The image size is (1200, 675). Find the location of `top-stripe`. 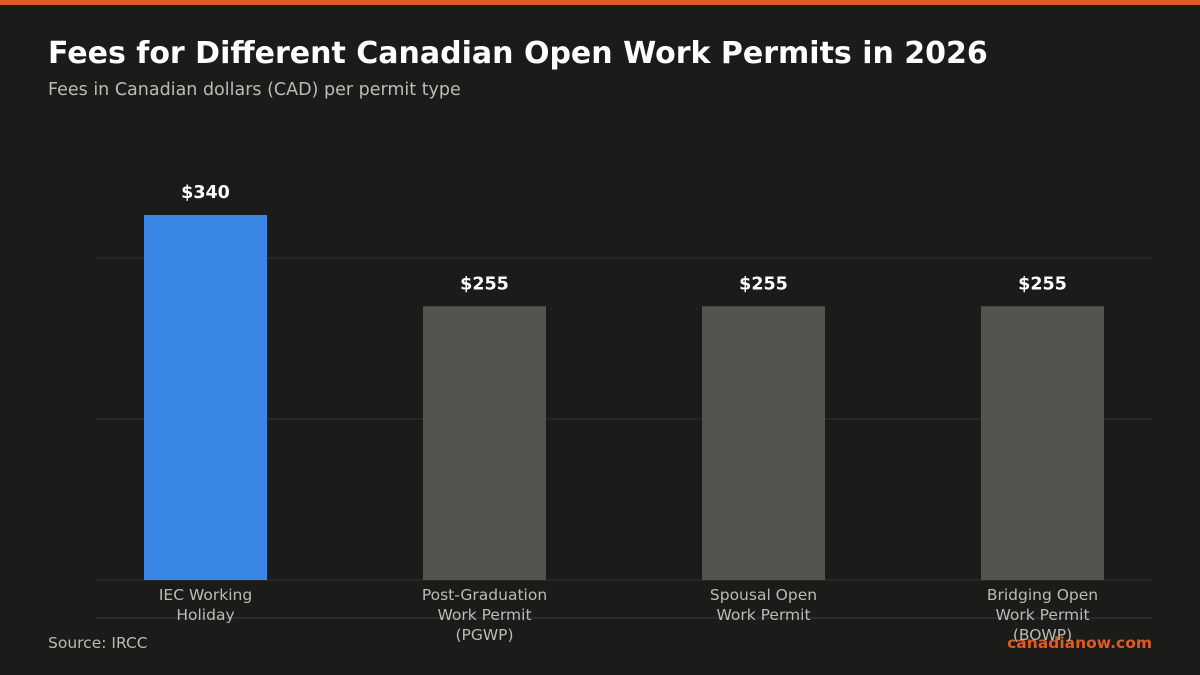

top-stripe is located at coordinates (600, 2).